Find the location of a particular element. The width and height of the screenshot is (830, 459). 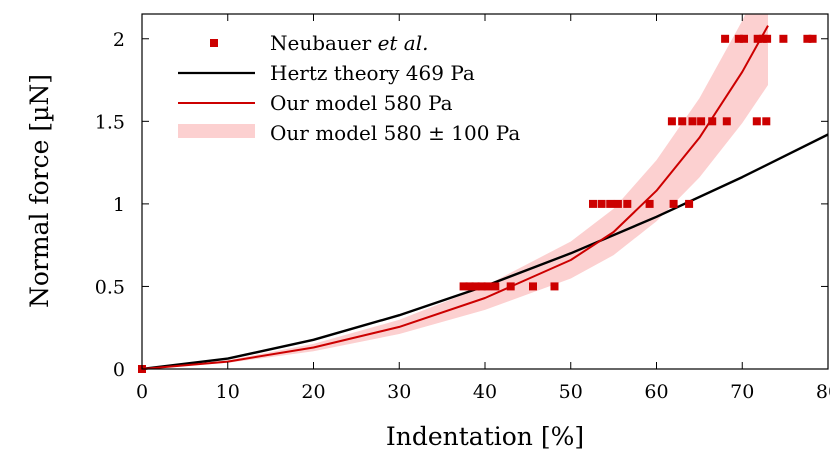

x-tick-label: 20 is located at coordinates (313, 392).